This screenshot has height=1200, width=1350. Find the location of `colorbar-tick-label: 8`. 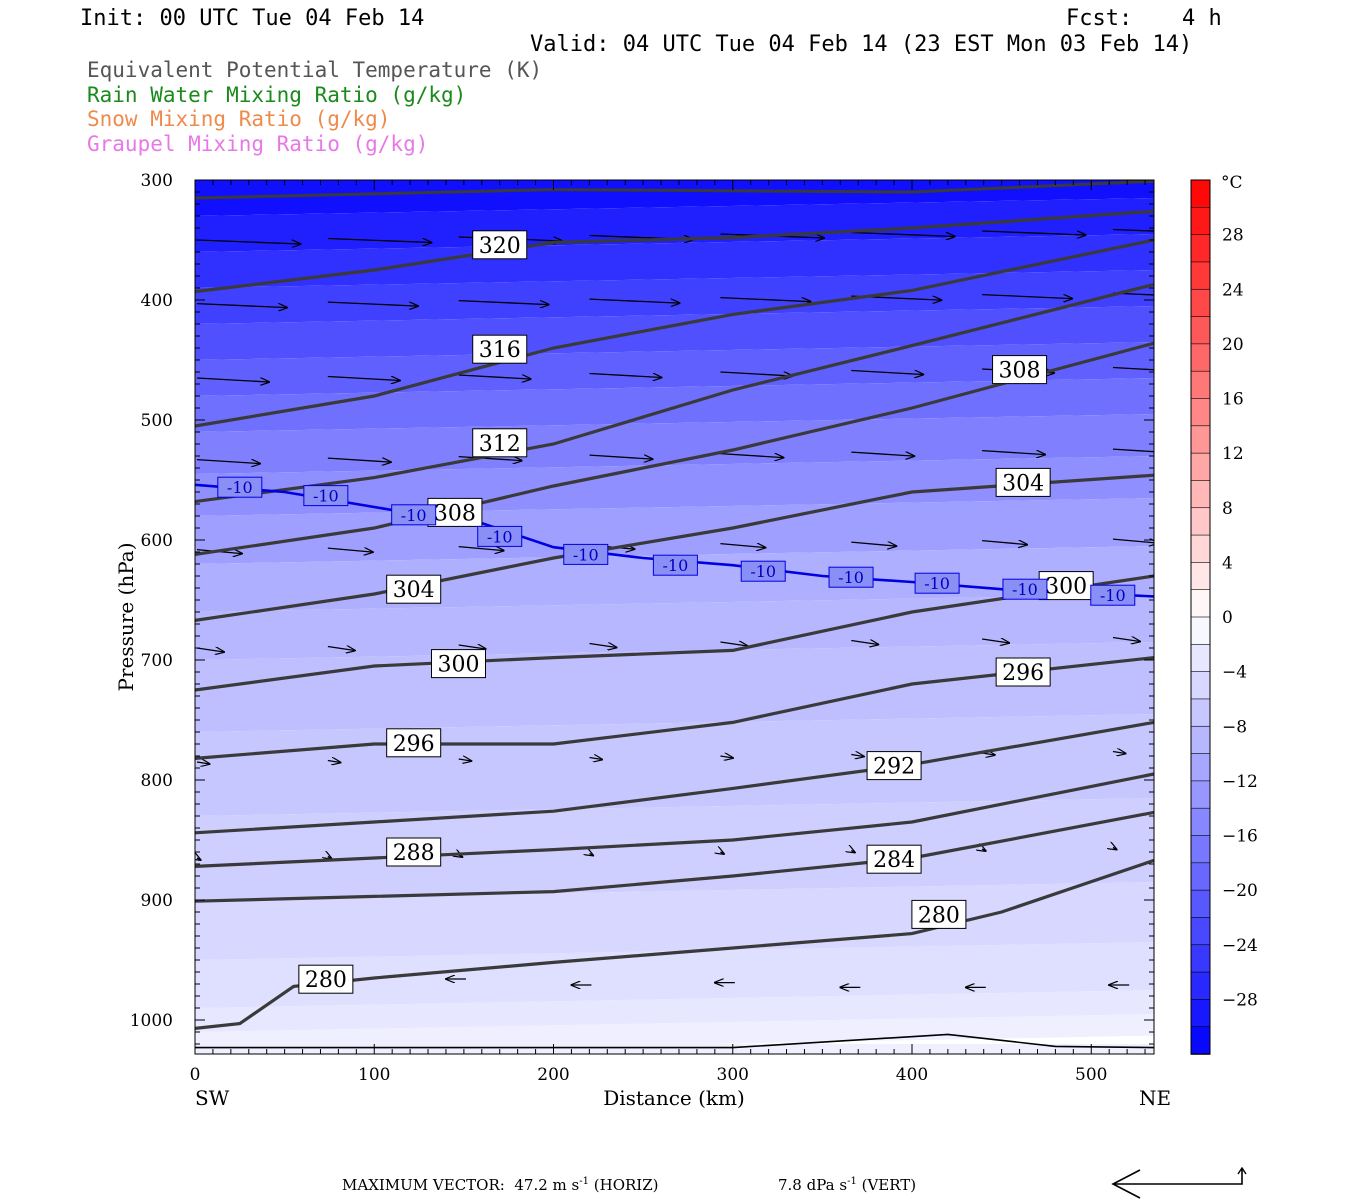

colorbar-tick-label: 8 is located at coordinates (1227, 509).